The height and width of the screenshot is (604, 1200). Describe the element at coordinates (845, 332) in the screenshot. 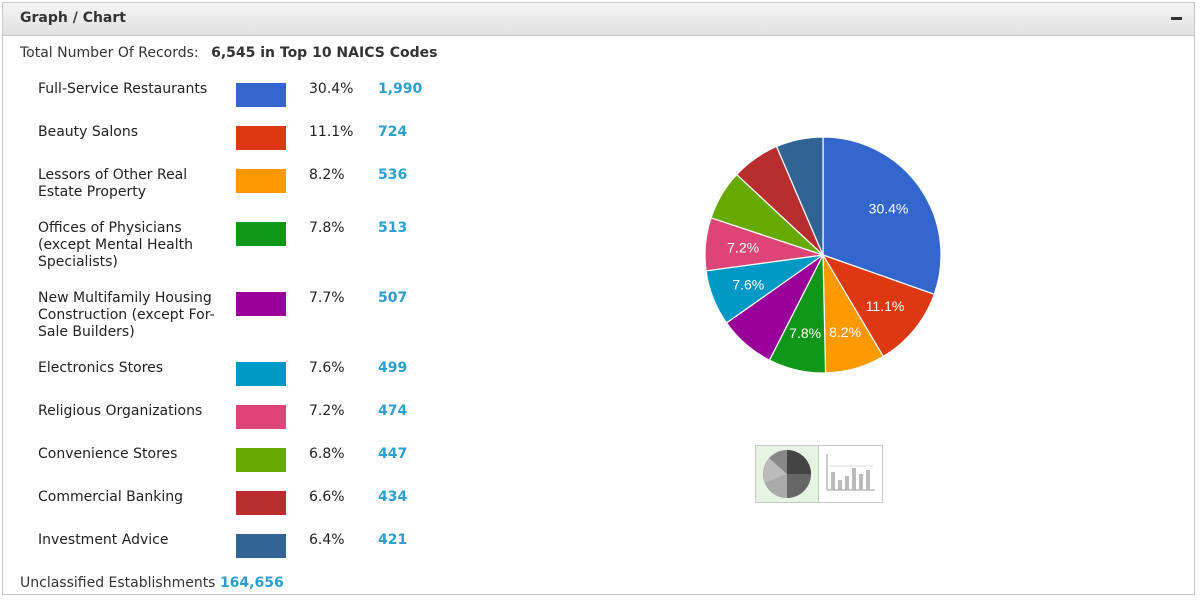

I see `pie-slice-label: 8.2%` at that location.